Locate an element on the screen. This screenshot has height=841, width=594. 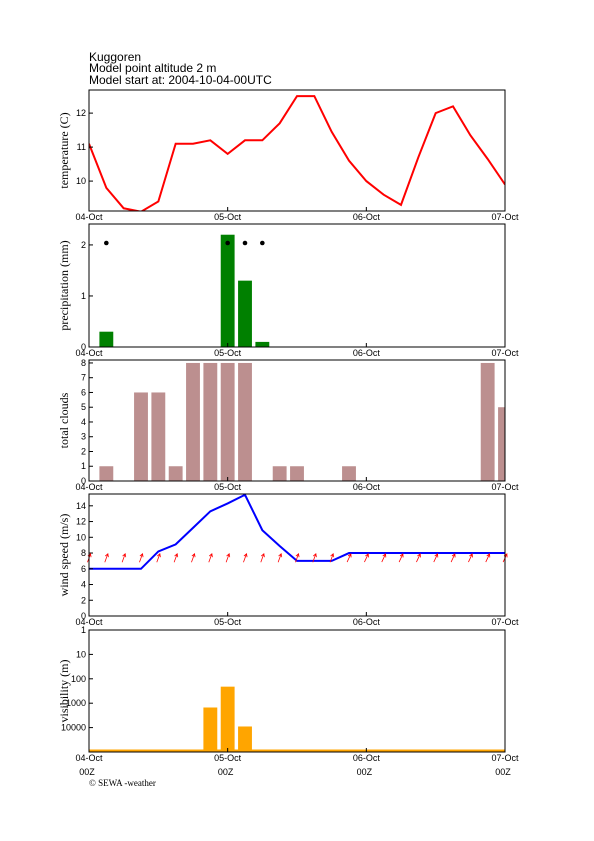
y-tick-label: 5 is located at coordinates (83, 407).